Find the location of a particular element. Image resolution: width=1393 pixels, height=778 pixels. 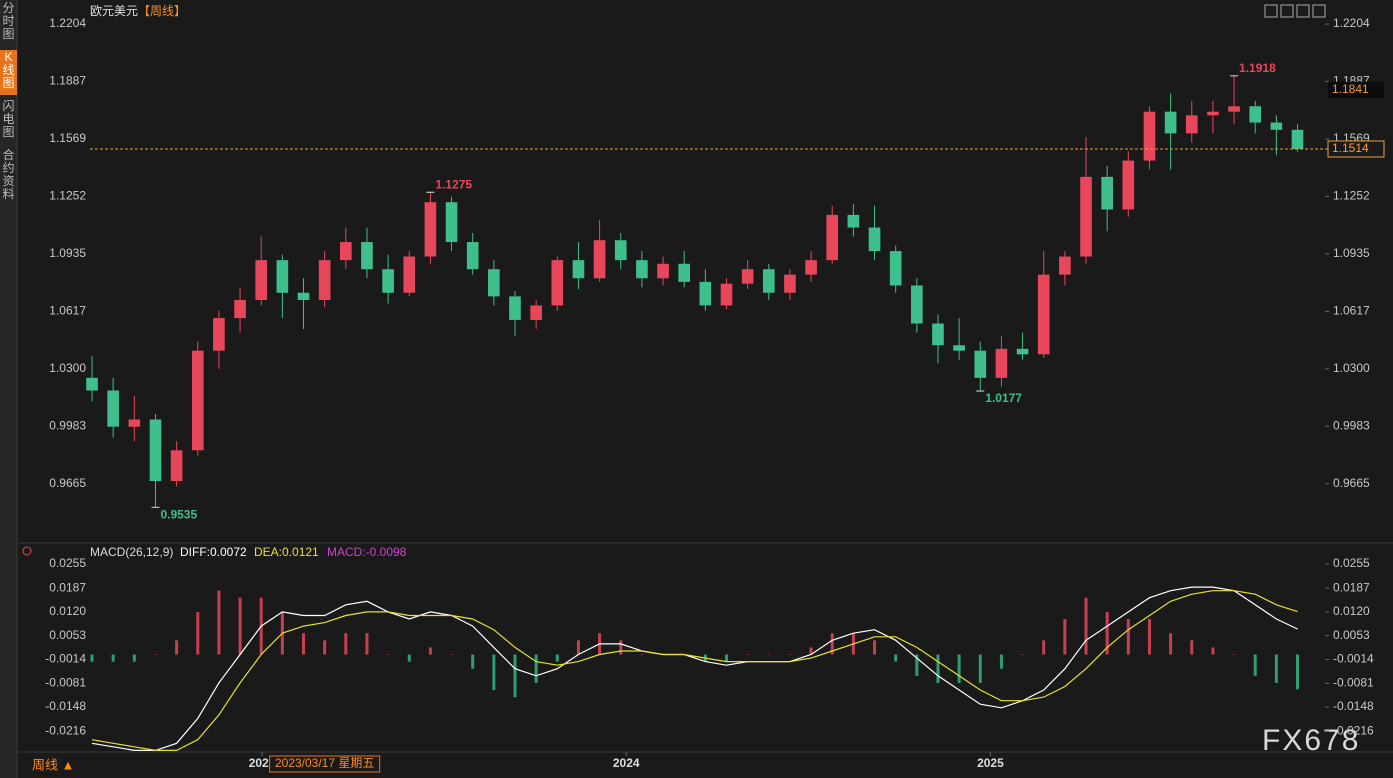

sidebar-tab: K 线图 is located at coordinates (8, 70).